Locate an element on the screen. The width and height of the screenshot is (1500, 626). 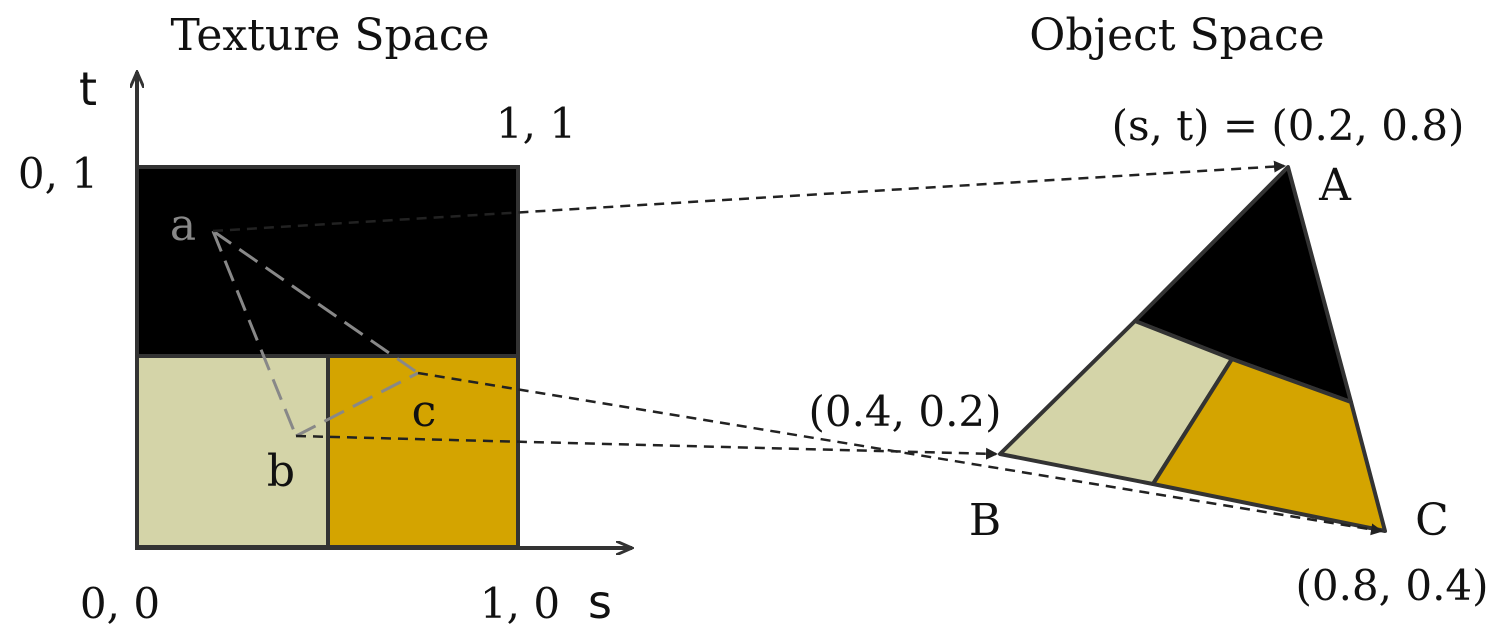
texture-gold-region is located at coordinates (423, 451).